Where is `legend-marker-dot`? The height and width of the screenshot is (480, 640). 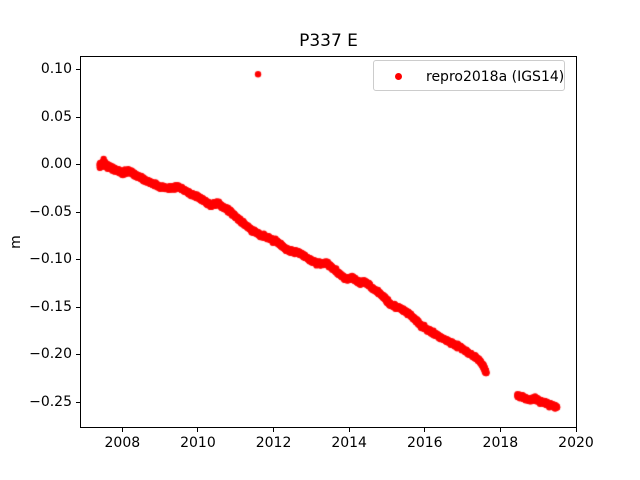
legend-marker-dot is located at coordinates (398, 76).